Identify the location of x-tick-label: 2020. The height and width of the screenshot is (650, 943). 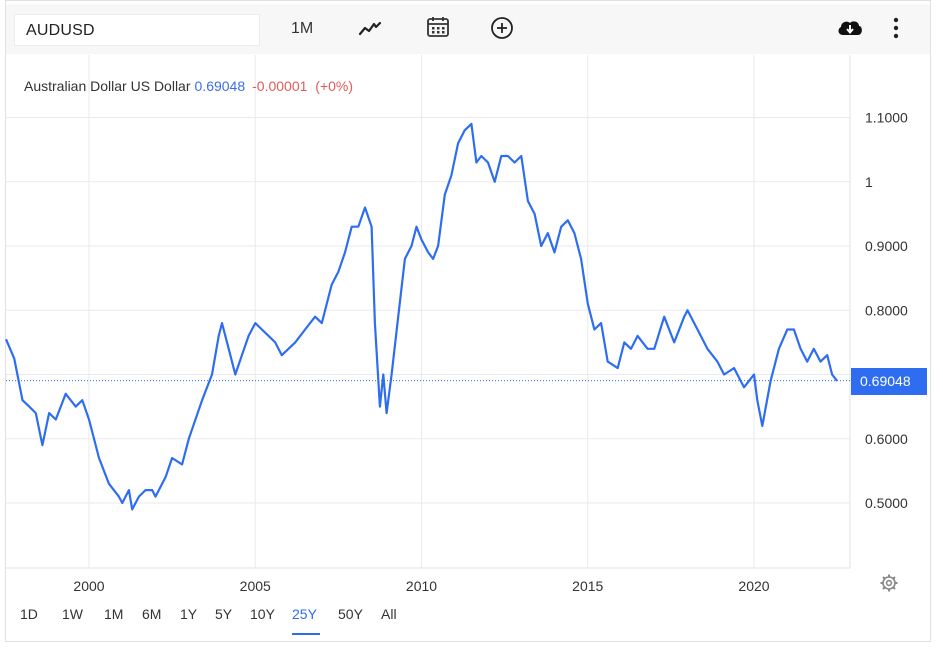
(753, 586).